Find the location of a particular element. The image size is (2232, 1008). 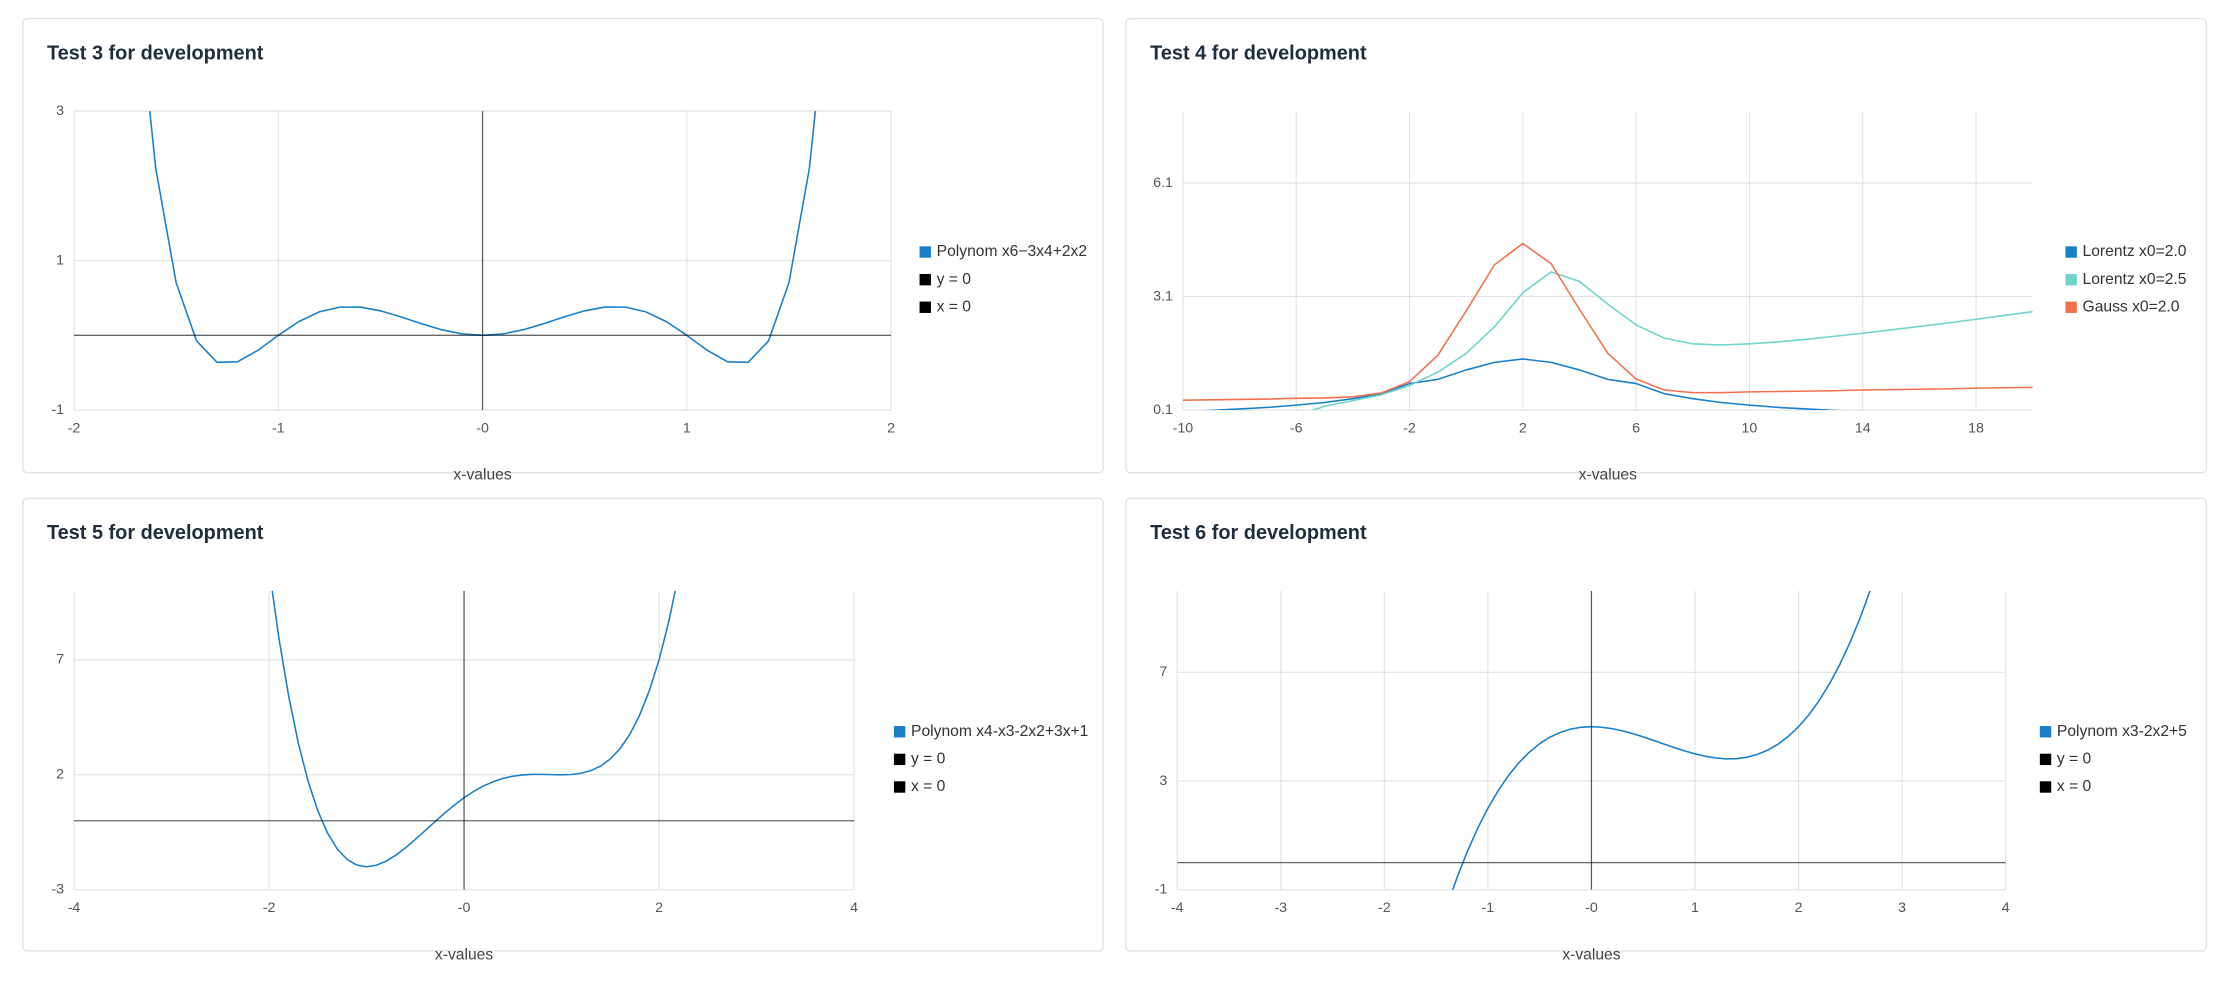

x-tick-label: -3 is located at coordinates (1280, 908).